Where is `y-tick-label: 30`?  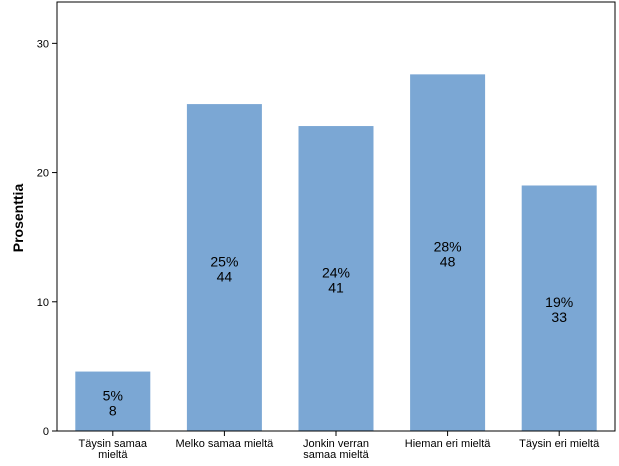
y-tick-label: 30 is located at coordinates (43, 44).